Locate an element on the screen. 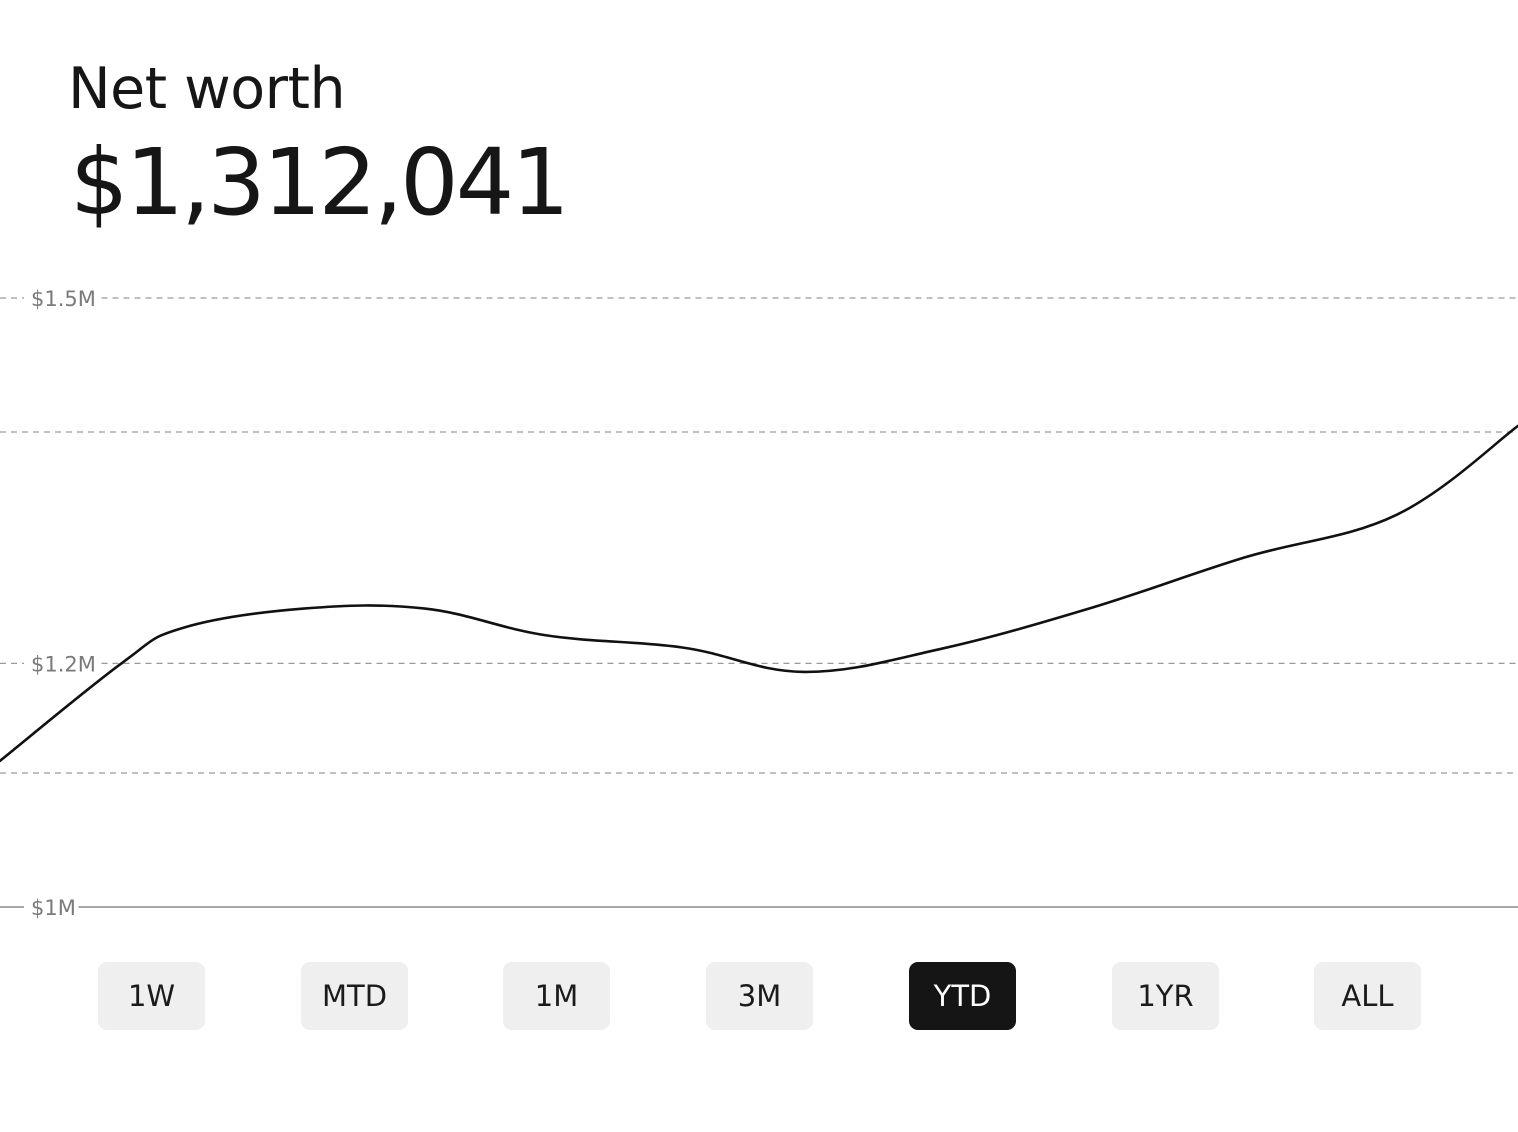  y-tick-label: $1.2M is located at coordinates (63, 664).